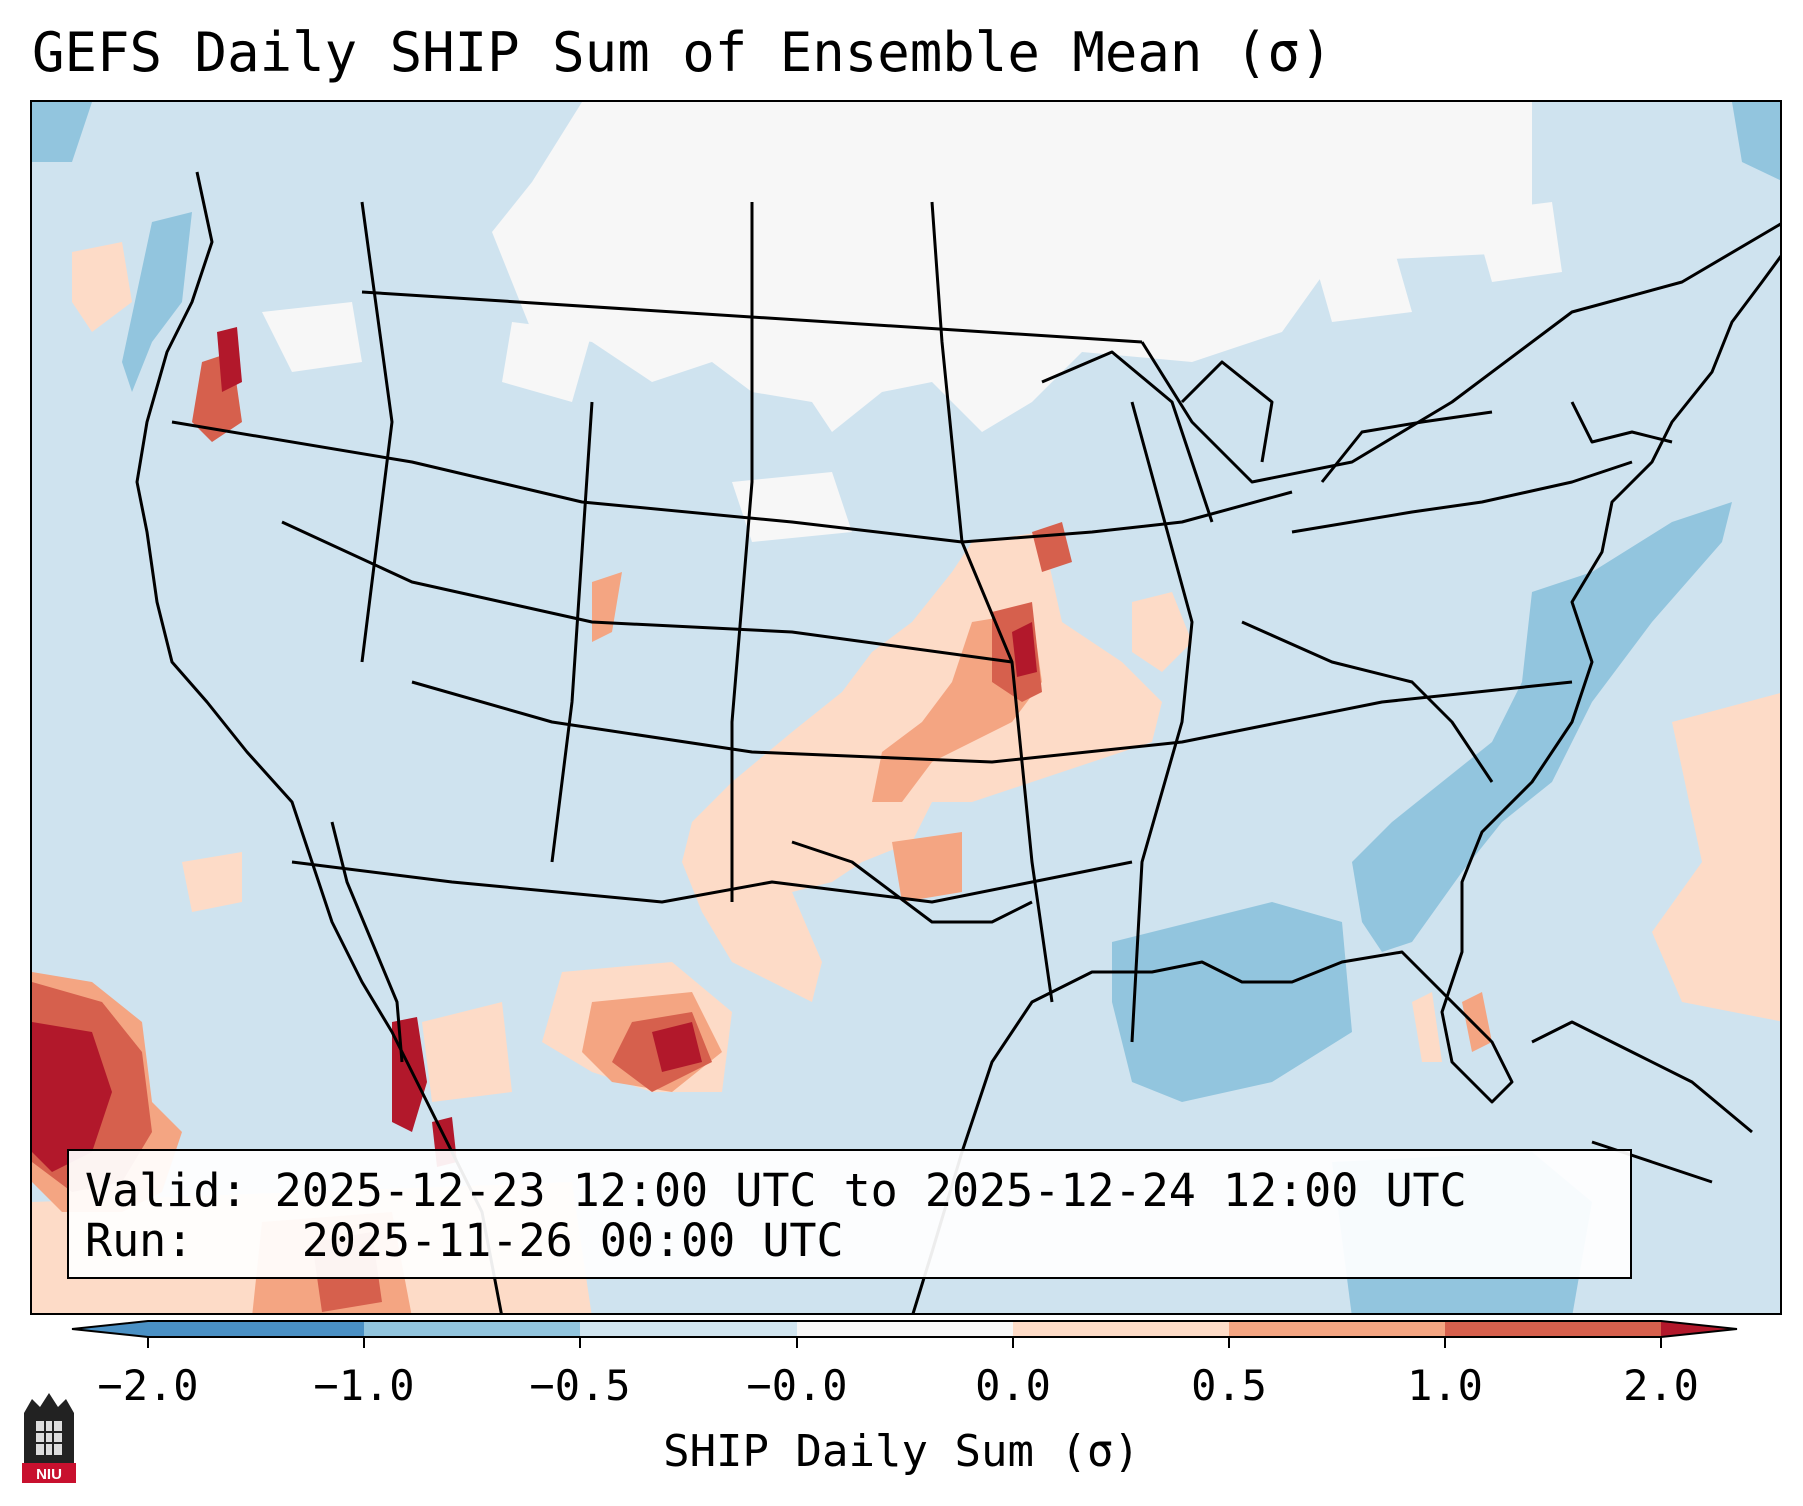  I want to click on valid-label: Valid:, so click(166, 1190).